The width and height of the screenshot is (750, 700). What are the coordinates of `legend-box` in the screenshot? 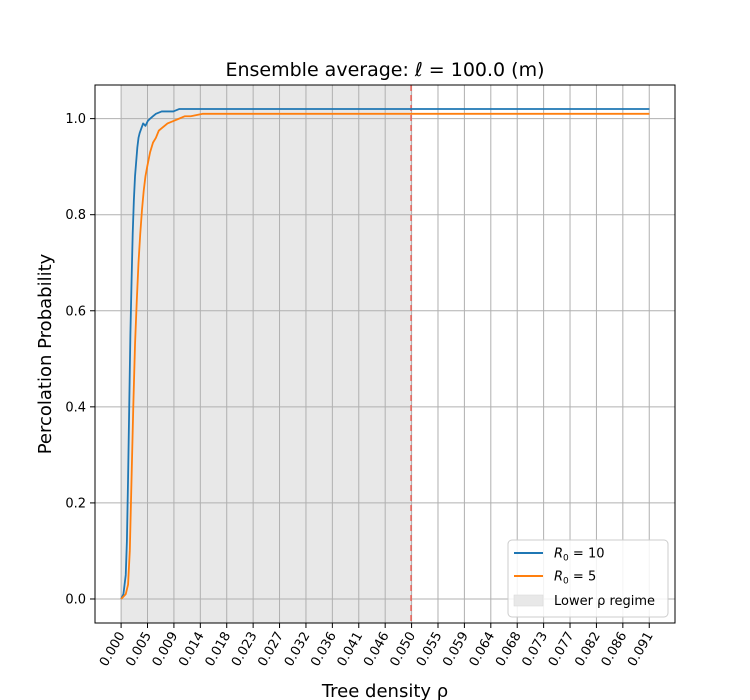 It's located at (588, 578).